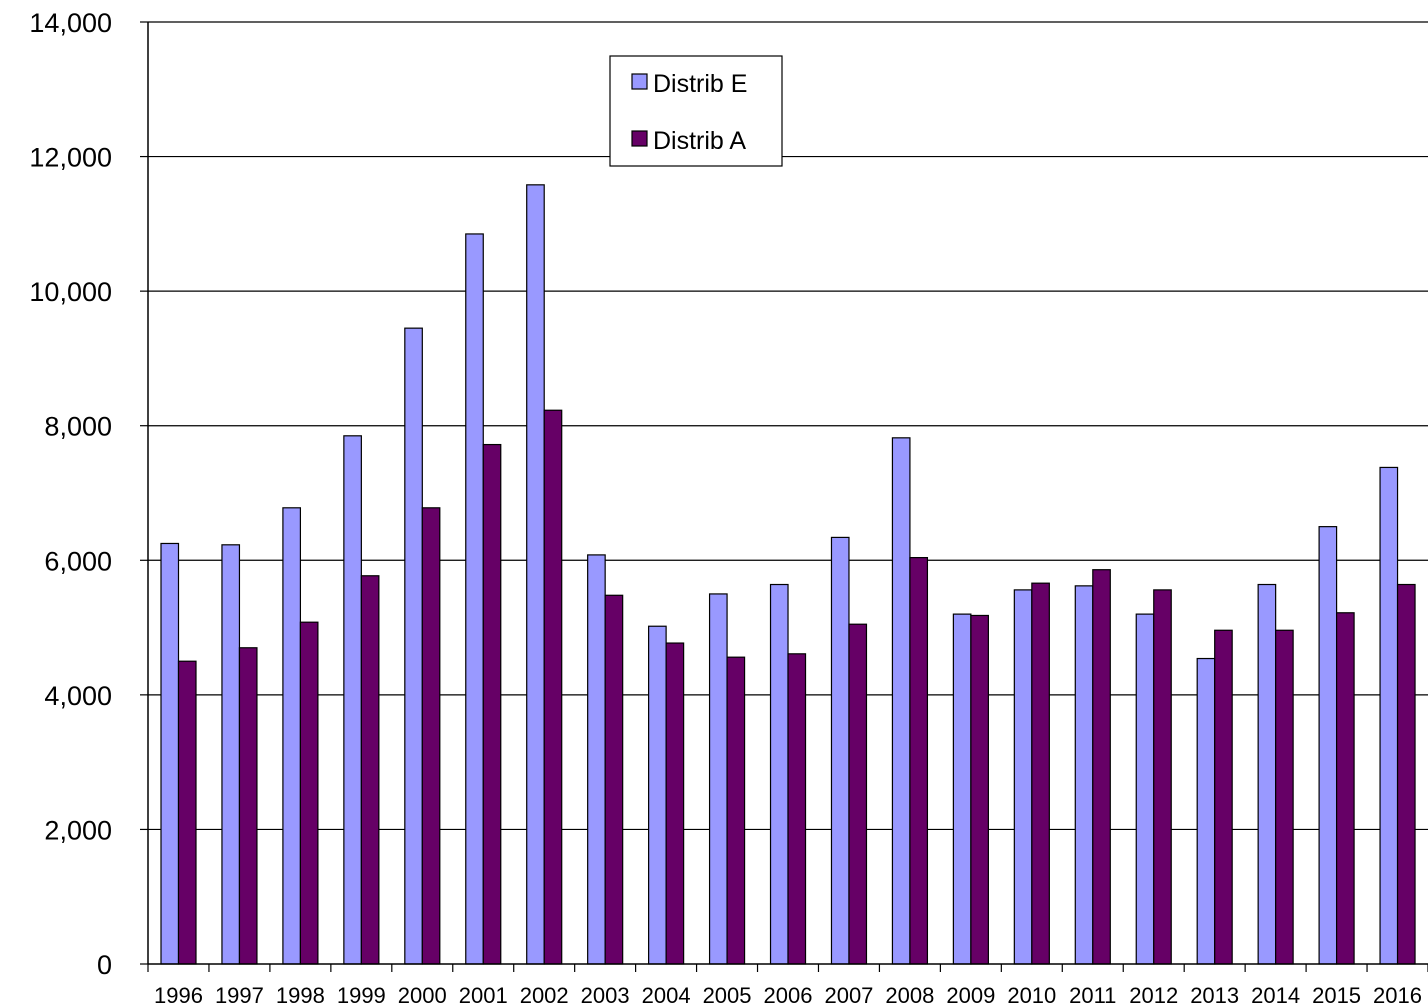 Image resolution: width=1428 pixels, height=1008 pixels. Describe the element at coordinates (370, 770) in the screenshot. I see `bar-distrib-a-1999` at that location.